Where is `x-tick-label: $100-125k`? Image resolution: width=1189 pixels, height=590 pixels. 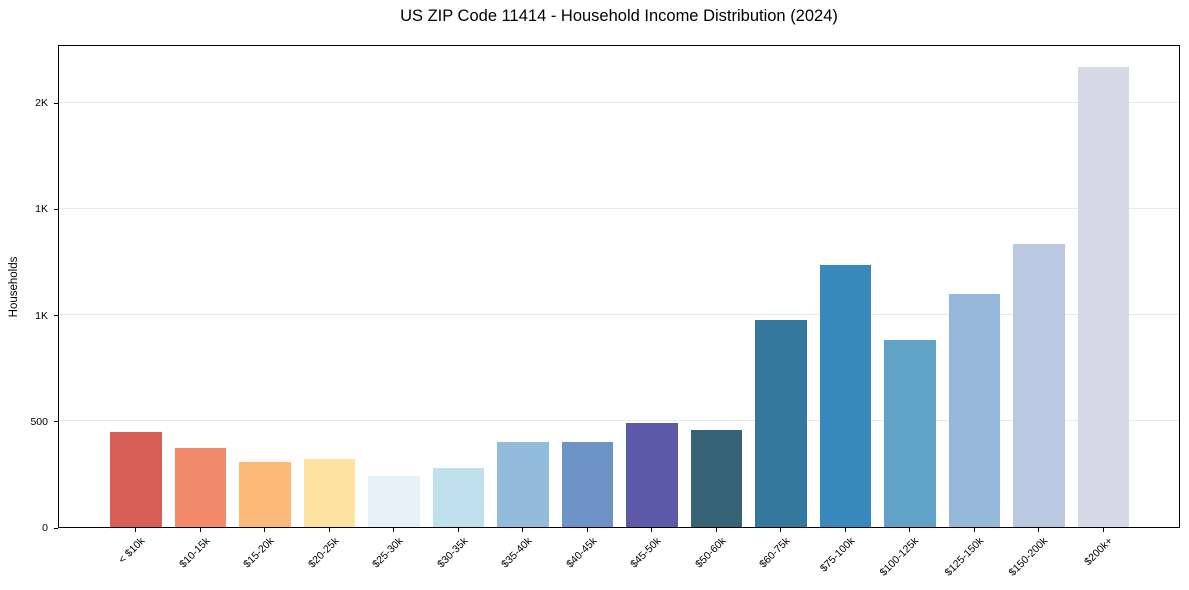 x-tick-label: $100-125k is located at coordinates (899, 557).